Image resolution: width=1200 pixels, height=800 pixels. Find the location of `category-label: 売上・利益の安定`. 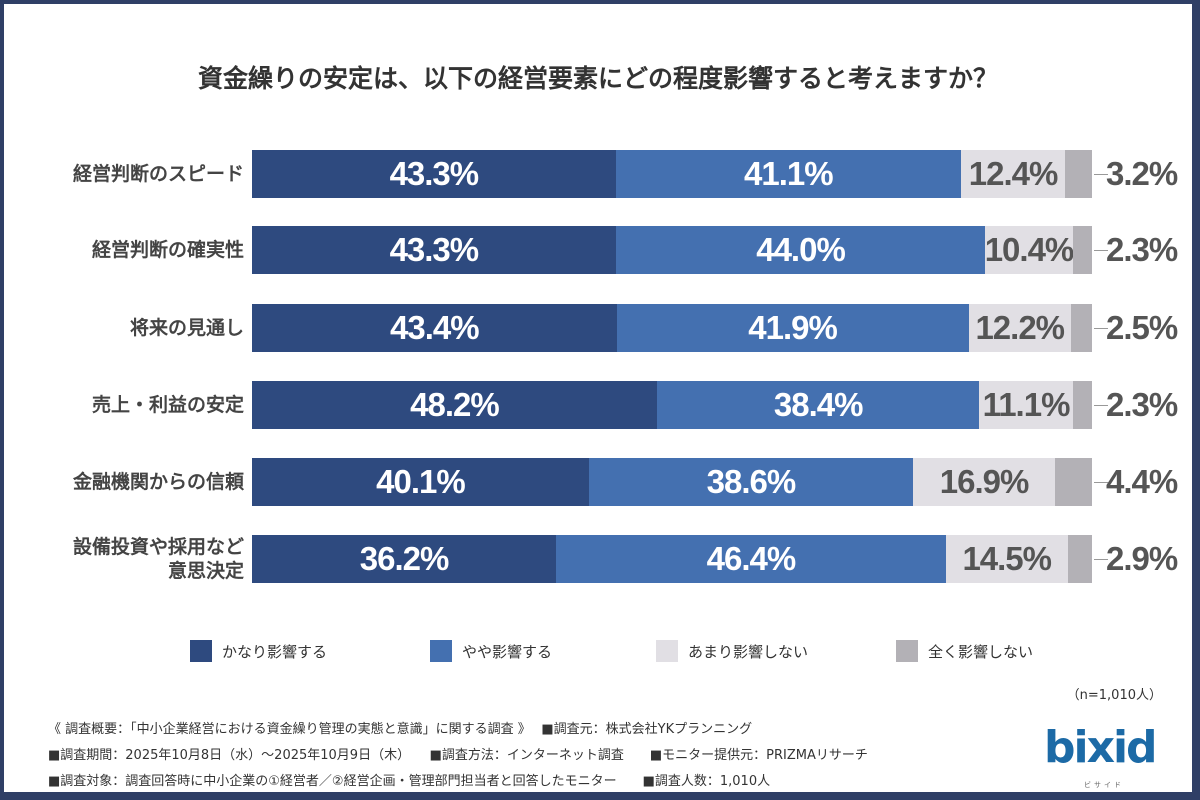

category-label: 売上・利益の安定 is located at coordinates (167, 405).